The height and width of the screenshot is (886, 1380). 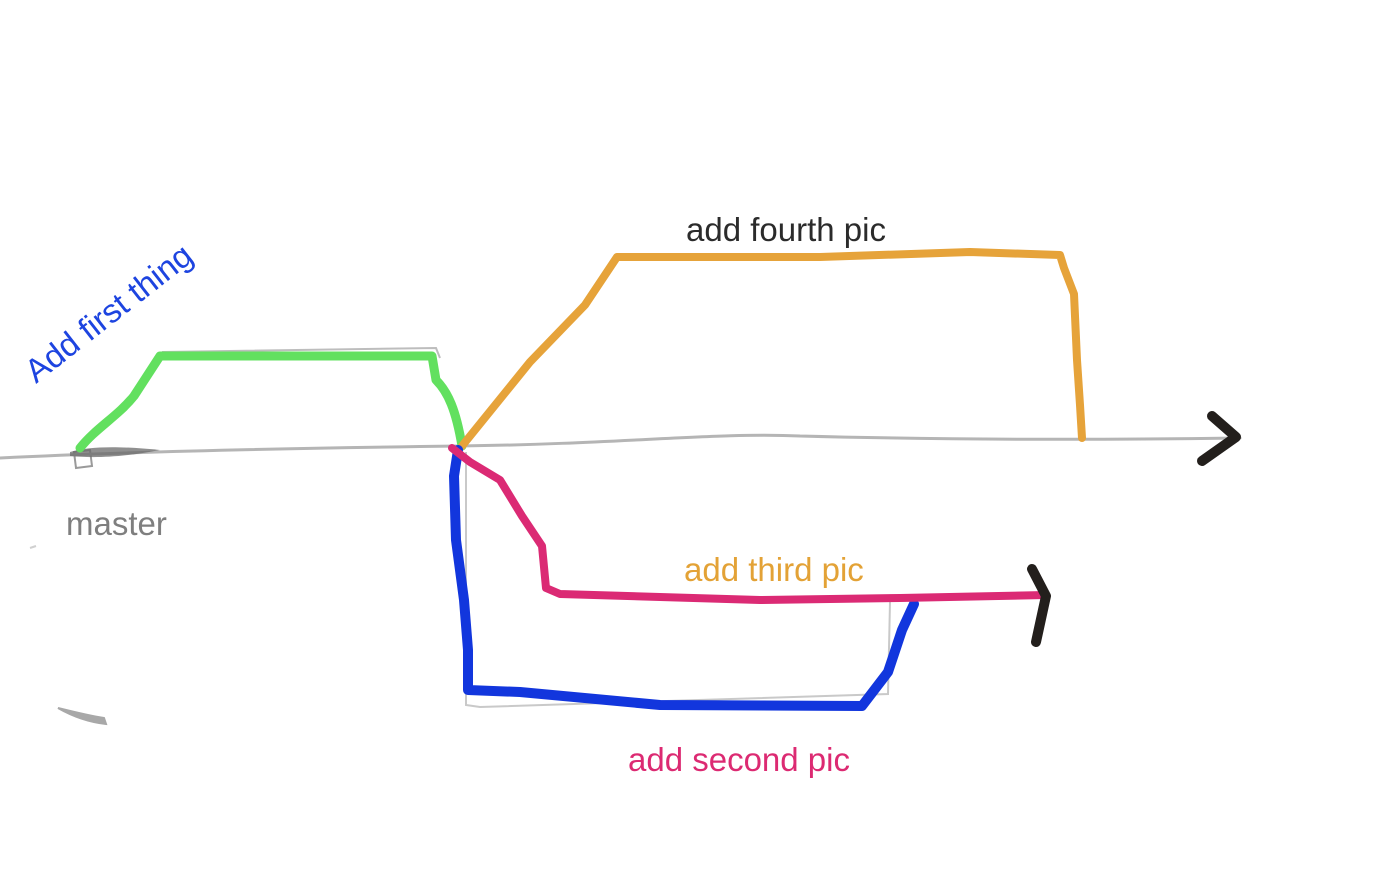 What do you see at coordinates (1219, 438) in the screenshot?
I see `master-arrowhead` at bounding box center [1219, 438].